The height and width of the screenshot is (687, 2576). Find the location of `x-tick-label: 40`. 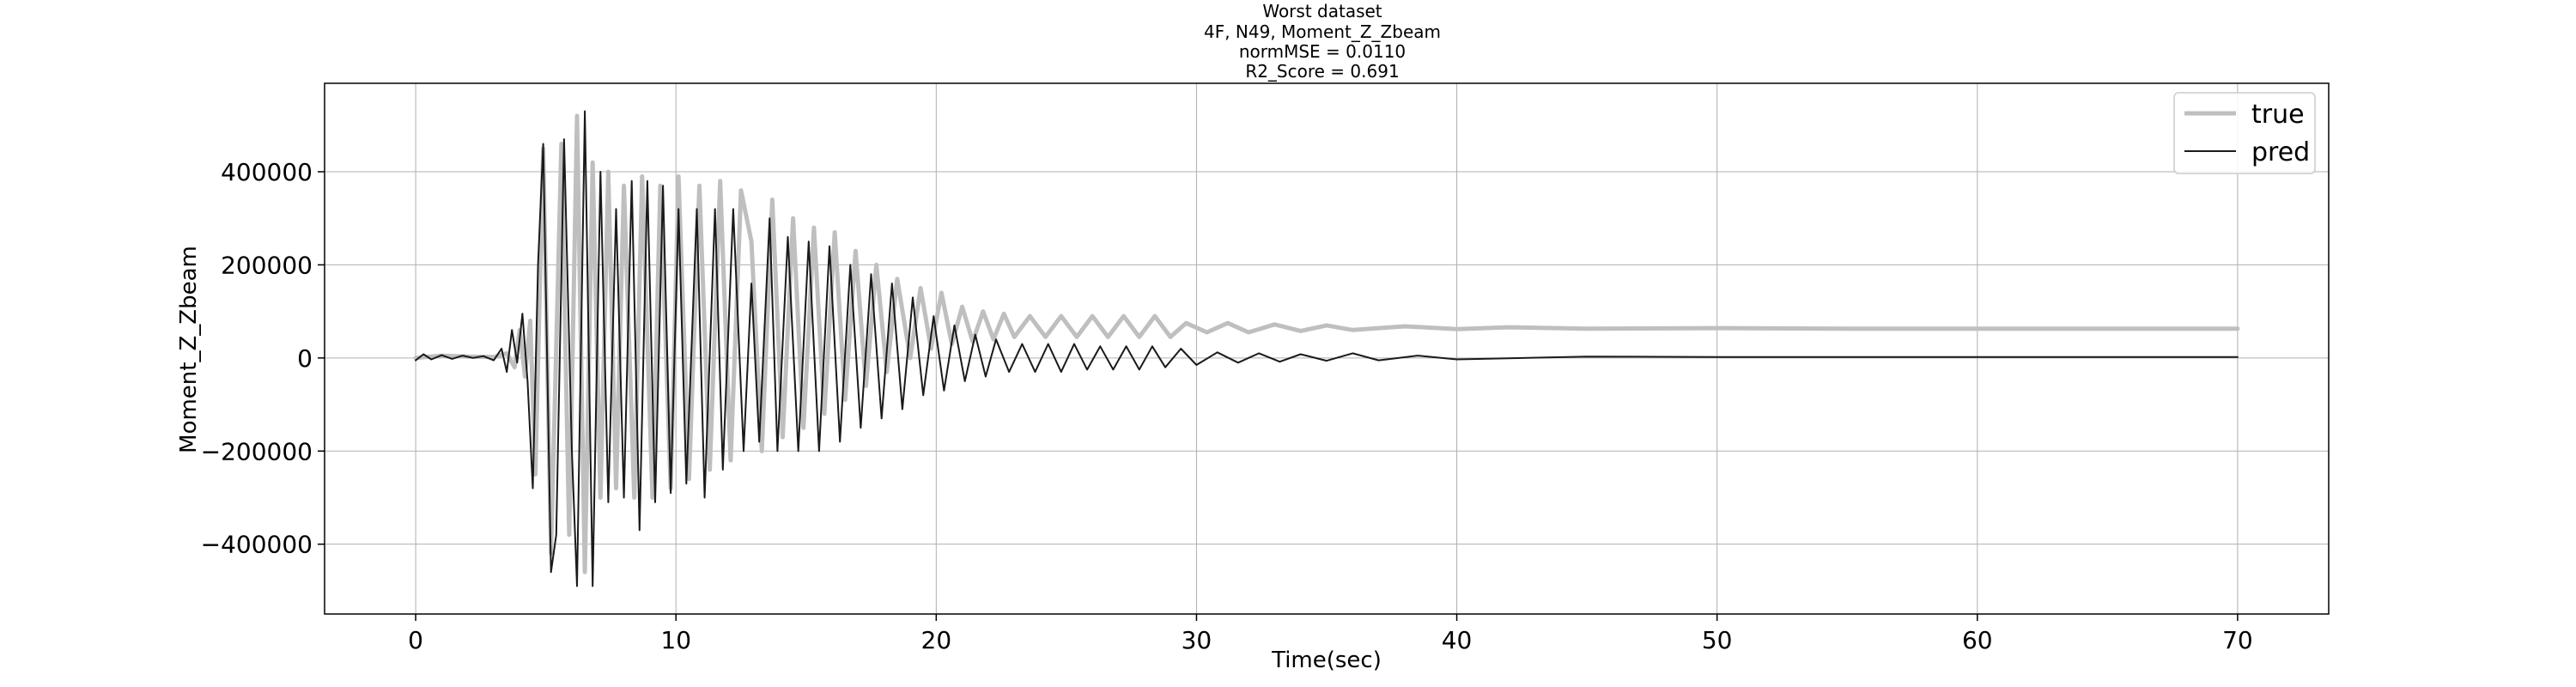

x-tick-label: 40 is located at coordinates (1458, 640).